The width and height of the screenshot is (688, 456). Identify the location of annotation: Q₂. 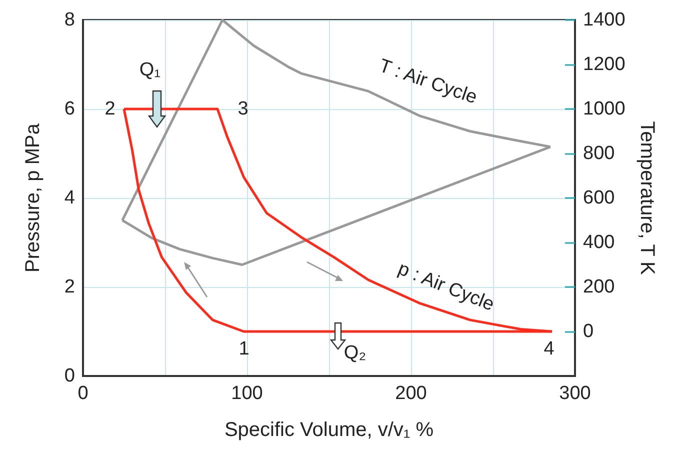
(355, 353).